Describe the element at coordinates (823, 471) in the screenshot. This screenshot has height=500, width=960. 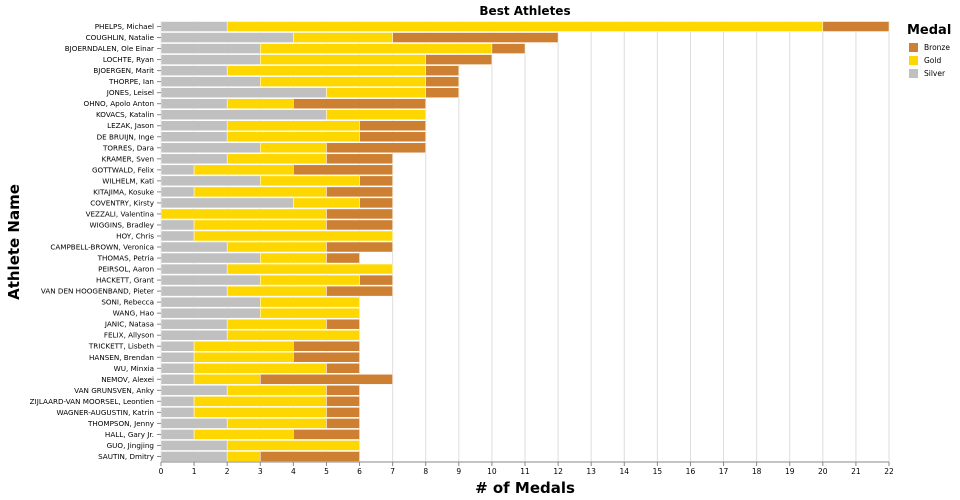
I see `x-tick-label-20: 20` at that location.